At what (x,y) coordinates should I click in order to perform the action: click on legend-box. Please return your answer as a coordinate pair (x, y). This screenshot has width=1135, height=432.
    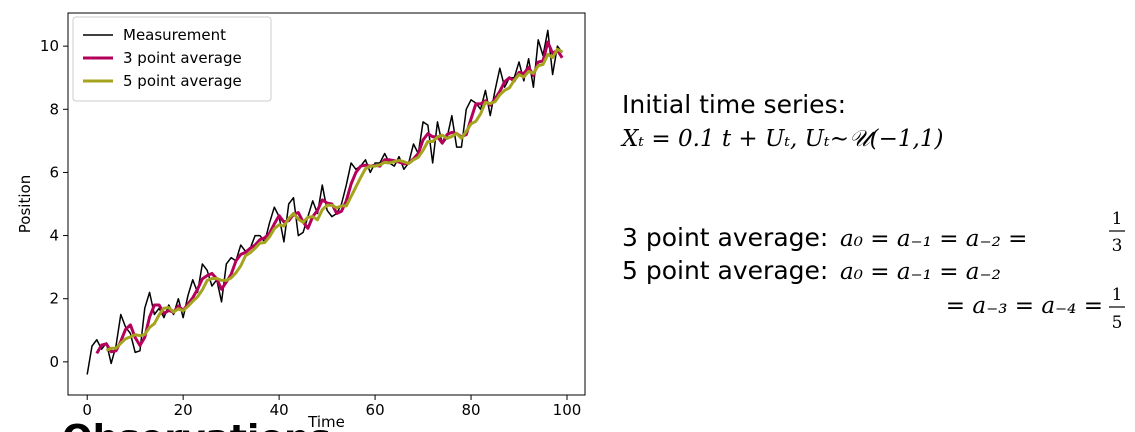
    Looking at the image, I should click on (172, 59).